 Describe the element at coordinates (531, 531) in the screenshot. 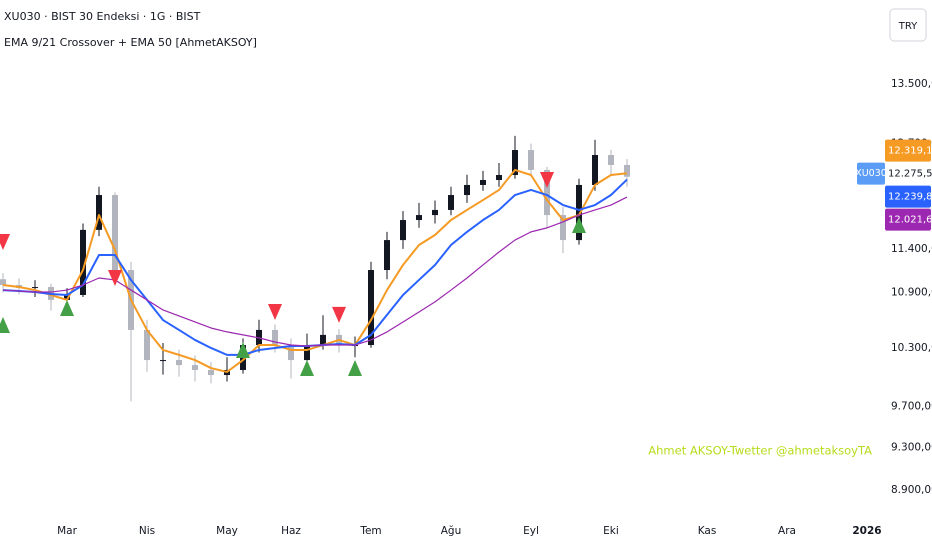

I see `x-tick-label: Eyl` at that location.